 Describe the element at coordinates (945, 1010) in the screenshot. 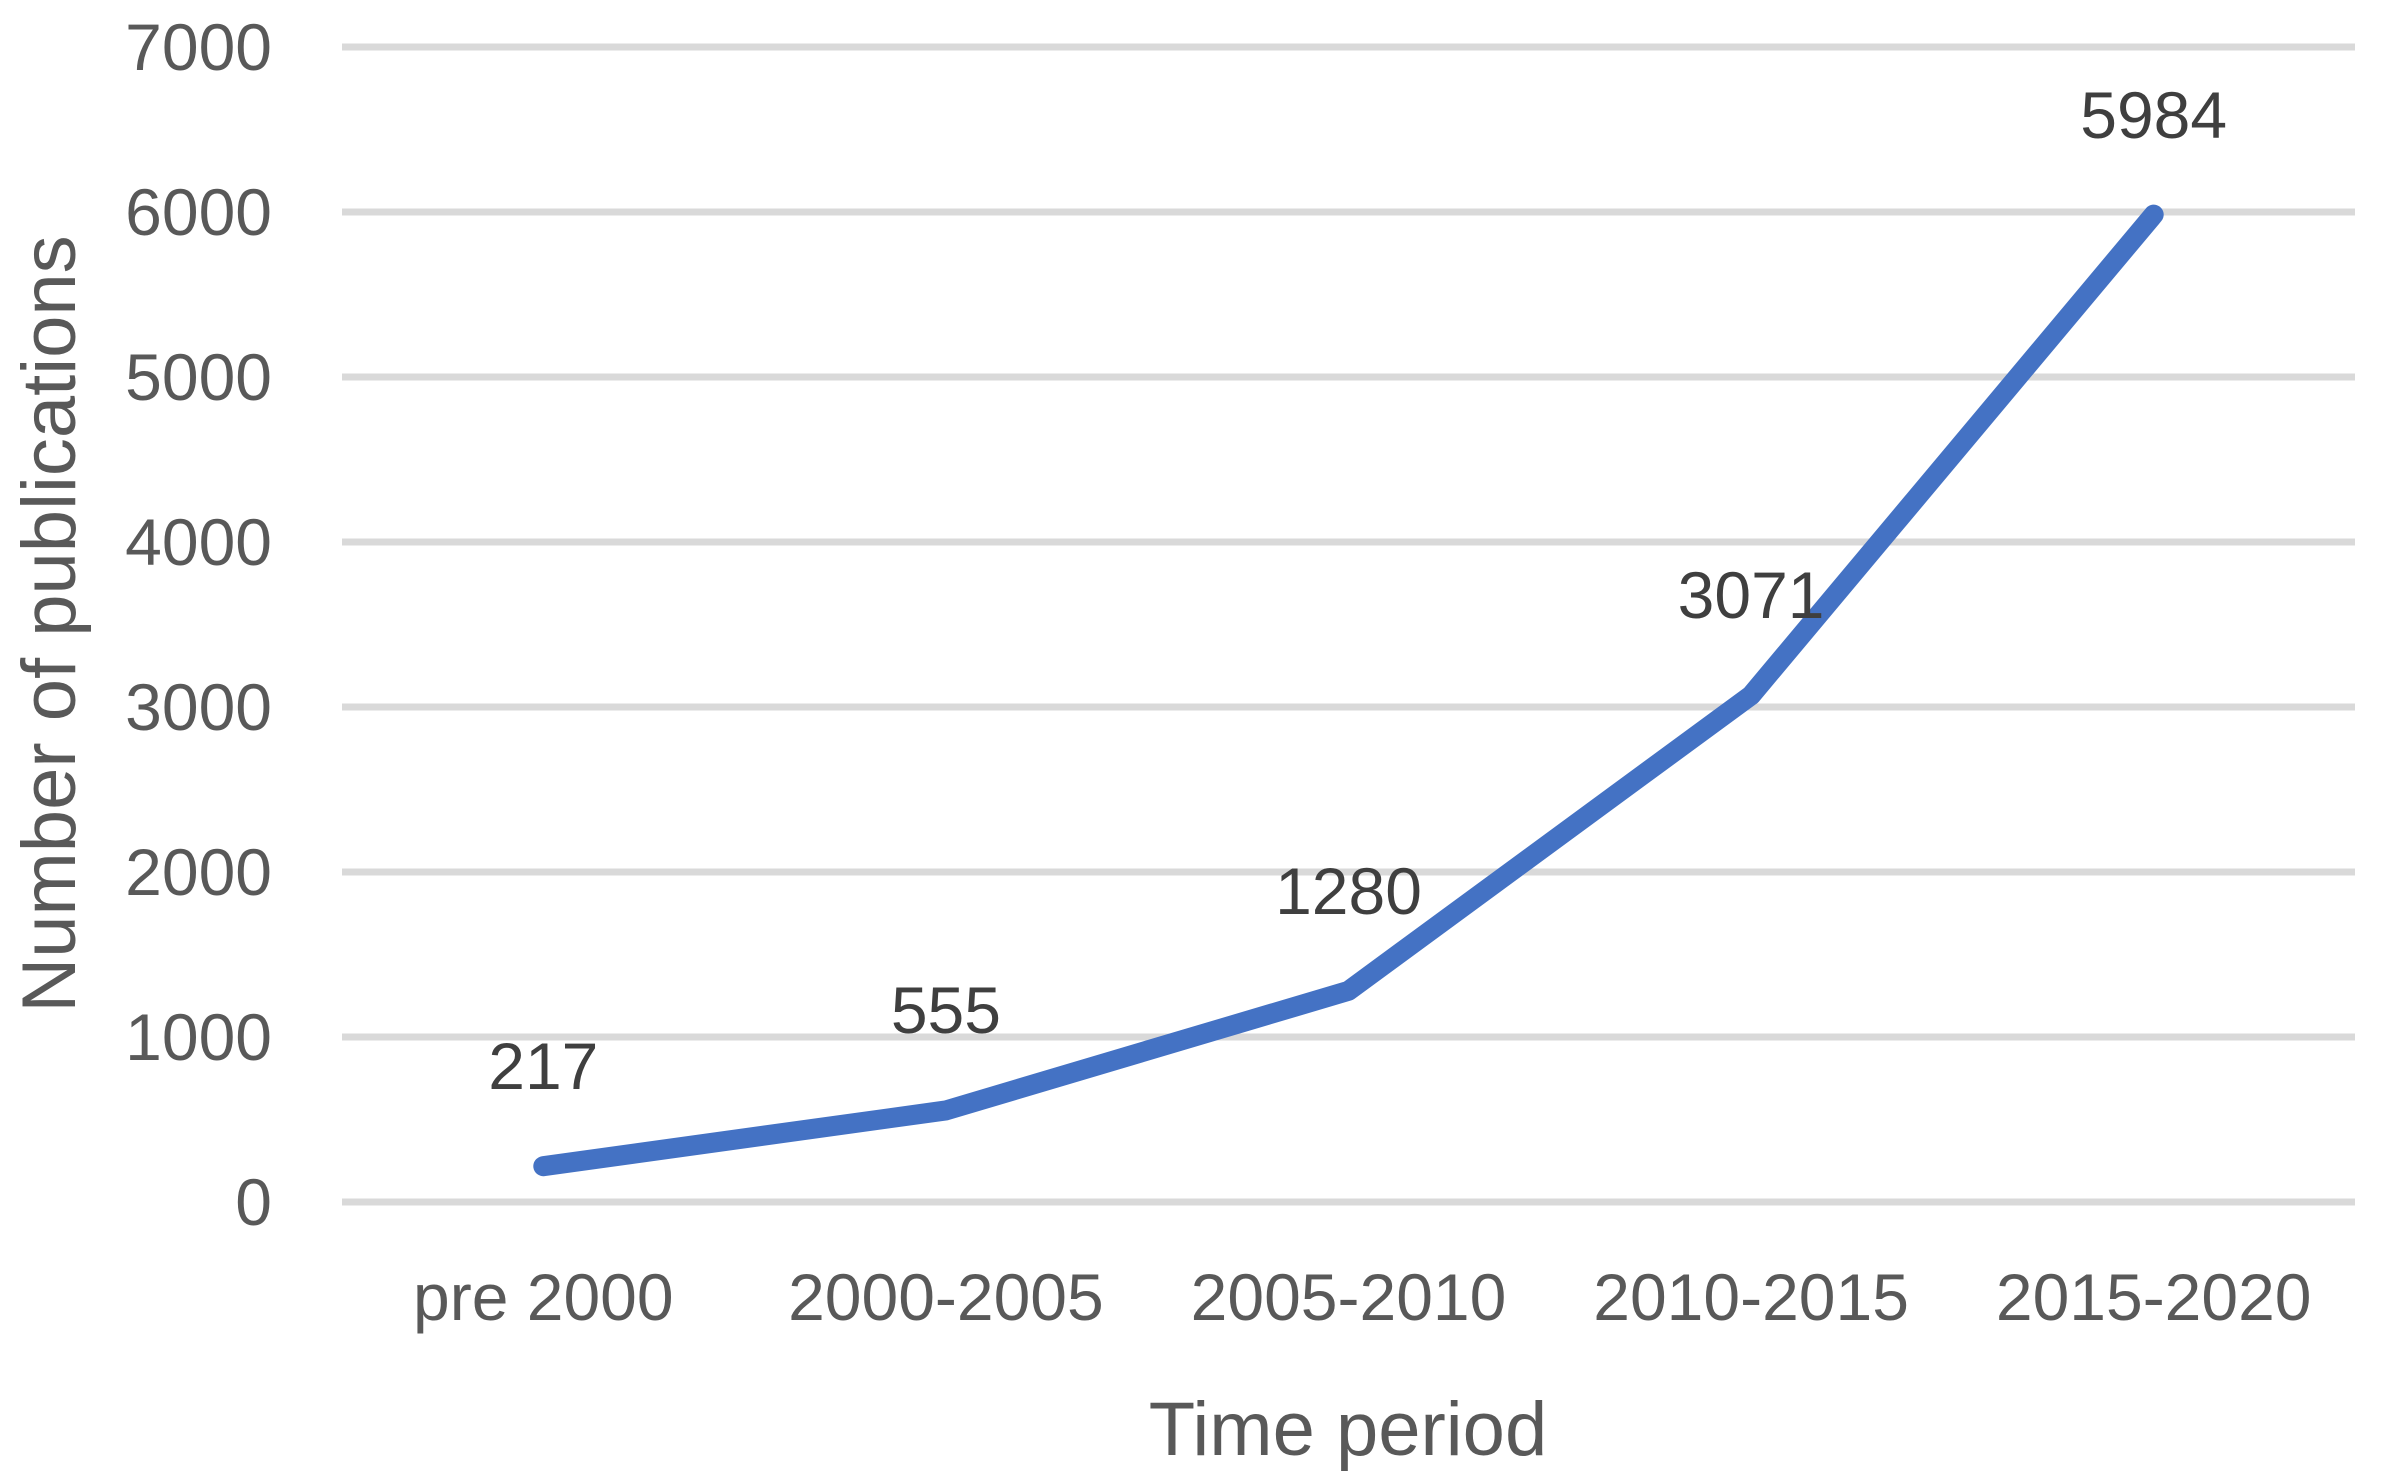

I see `data-label: 555` at that location.